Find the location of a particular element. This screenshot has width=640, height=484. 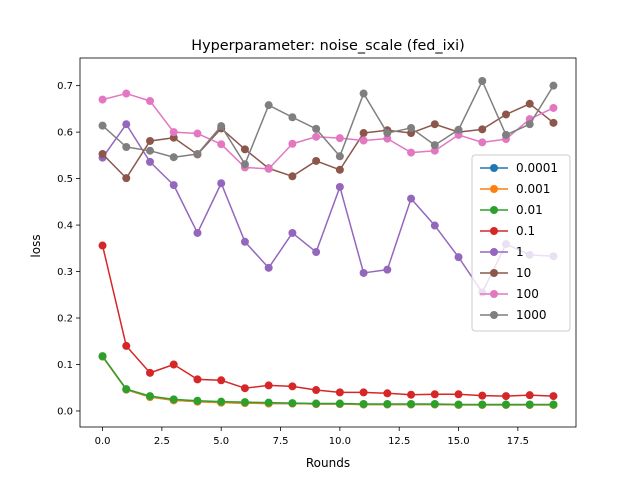

y-tick-label: 0.3 is located at coordinates (65, 272).